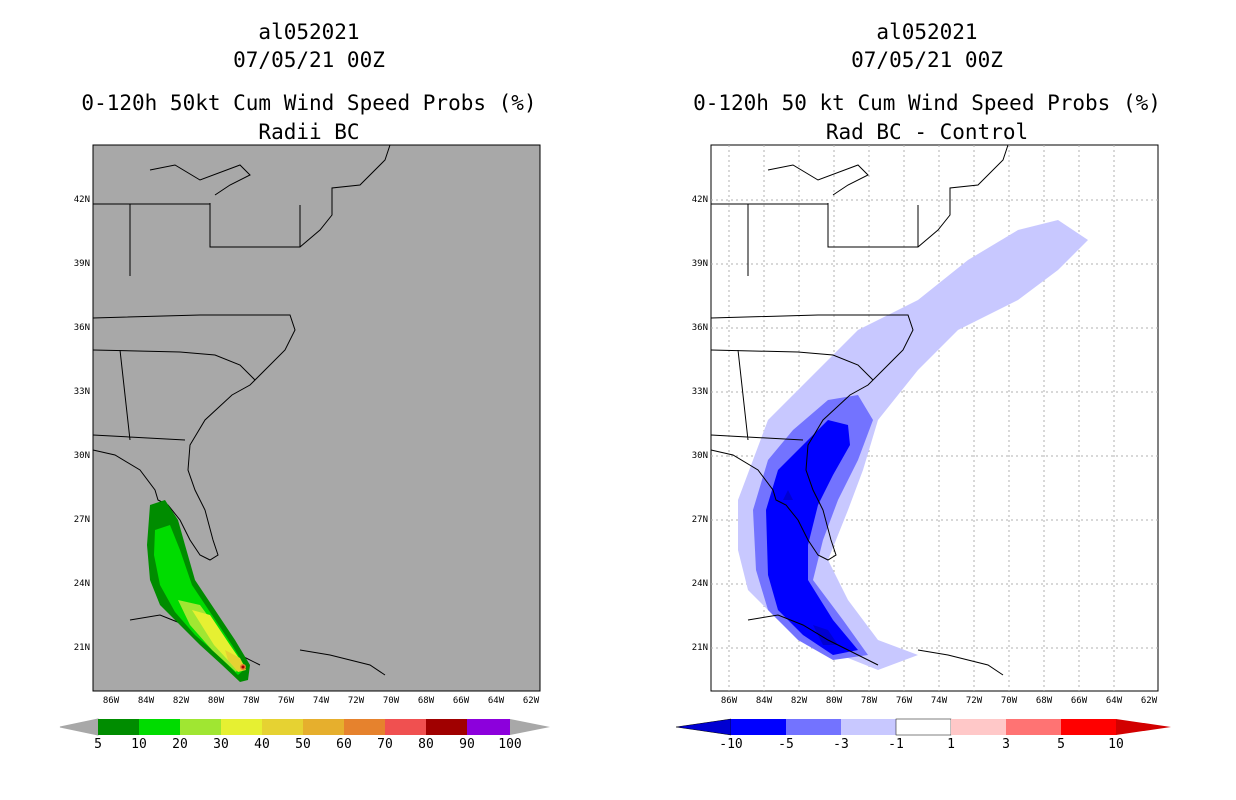 The image size is (1236, 800). What do you see at coordinates (262, 744) in the screenshot?
I see `colorbar-label: 40` at bounding box center [262, 744].